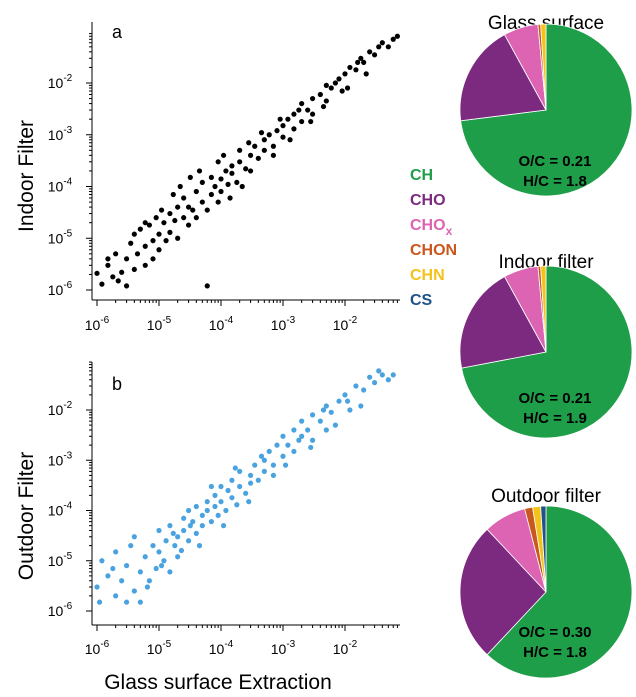  I want to click on pie-indoor-filter-title: Indoor filter, so click(546, 262).